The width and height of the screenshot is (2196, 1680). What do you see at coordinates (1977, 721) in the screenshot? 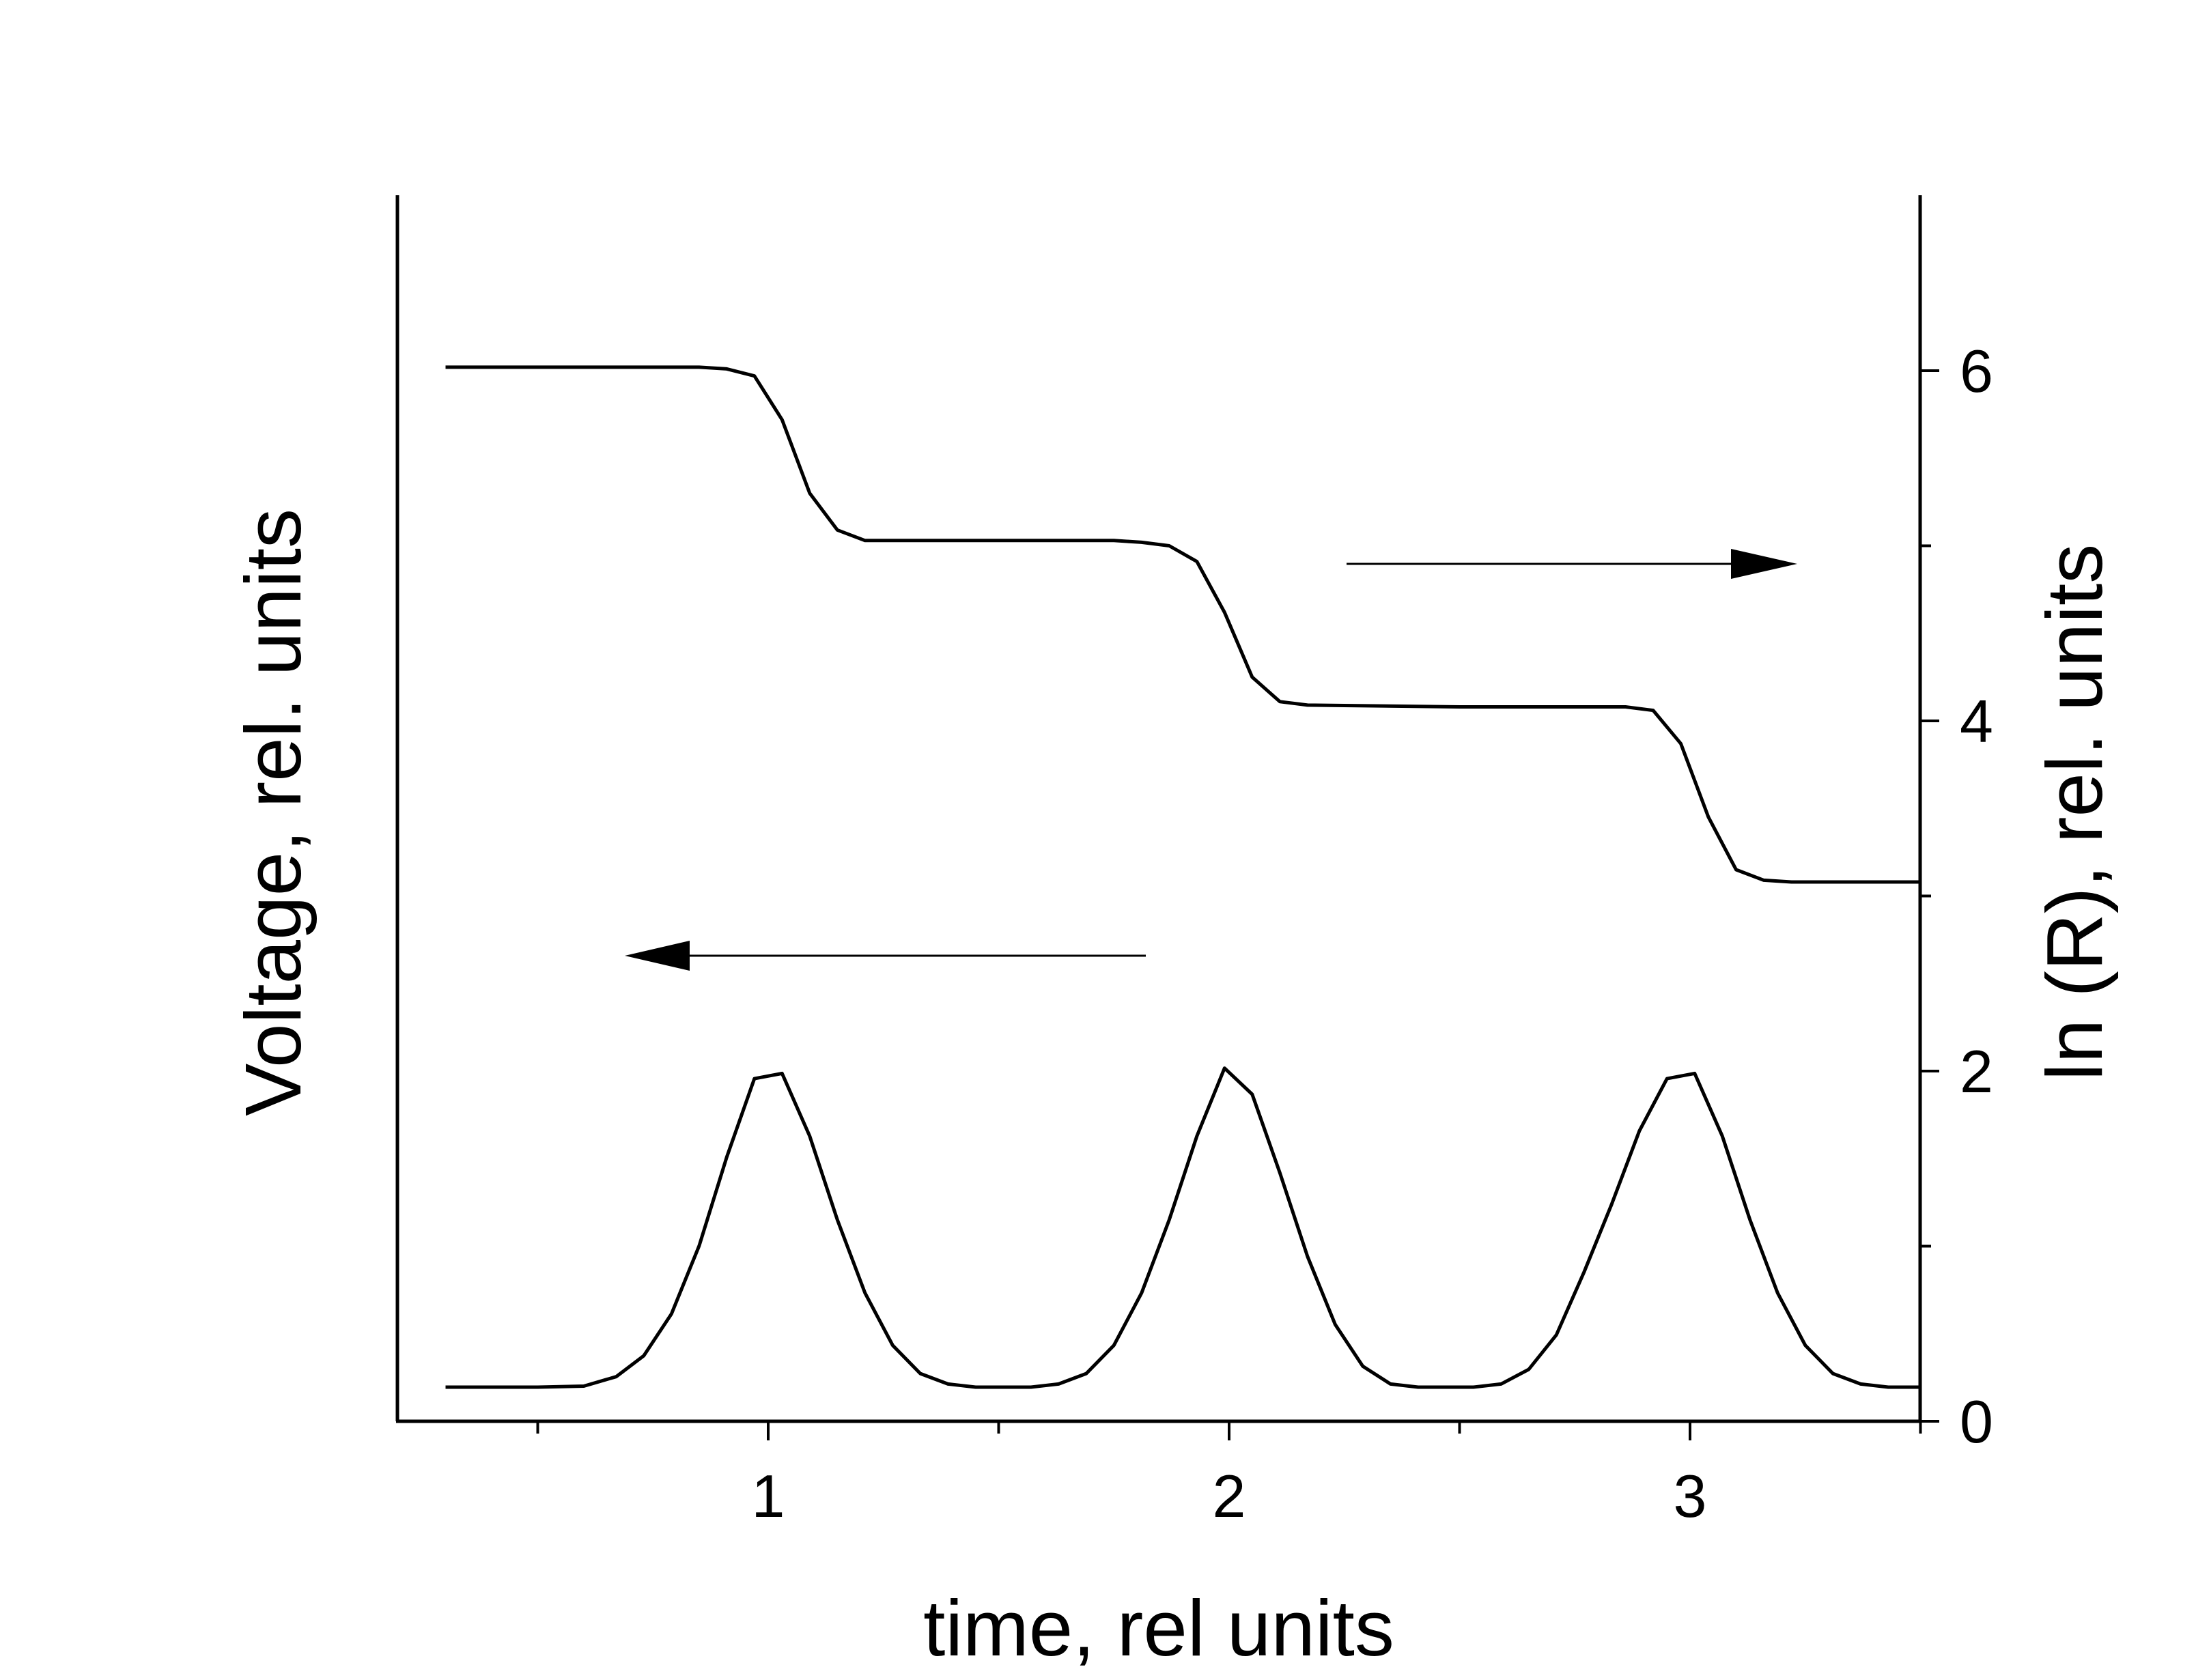
I see `right-y-tick-label: 4` at bounding box center [1977, 721].